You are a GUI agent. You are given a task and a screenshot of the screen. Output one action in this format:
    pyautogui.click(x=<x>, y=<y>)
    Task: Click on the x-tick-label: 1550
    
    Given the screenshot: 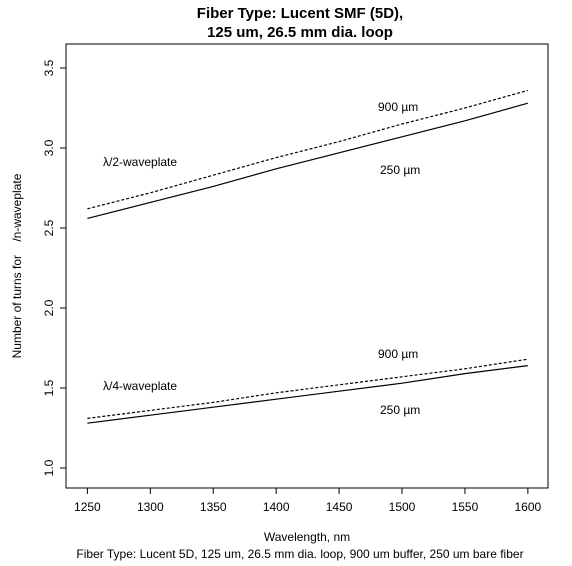 What is the action you would take?
    pyautogui.click(x=465, y=507)
    